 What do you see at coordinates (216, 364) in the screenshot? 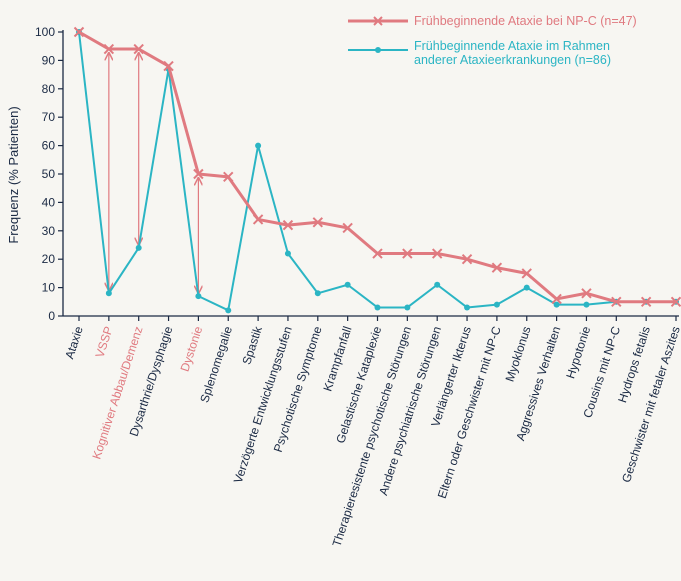
I see `category-label: Splenomegalie` at bounding box center [216, 364].